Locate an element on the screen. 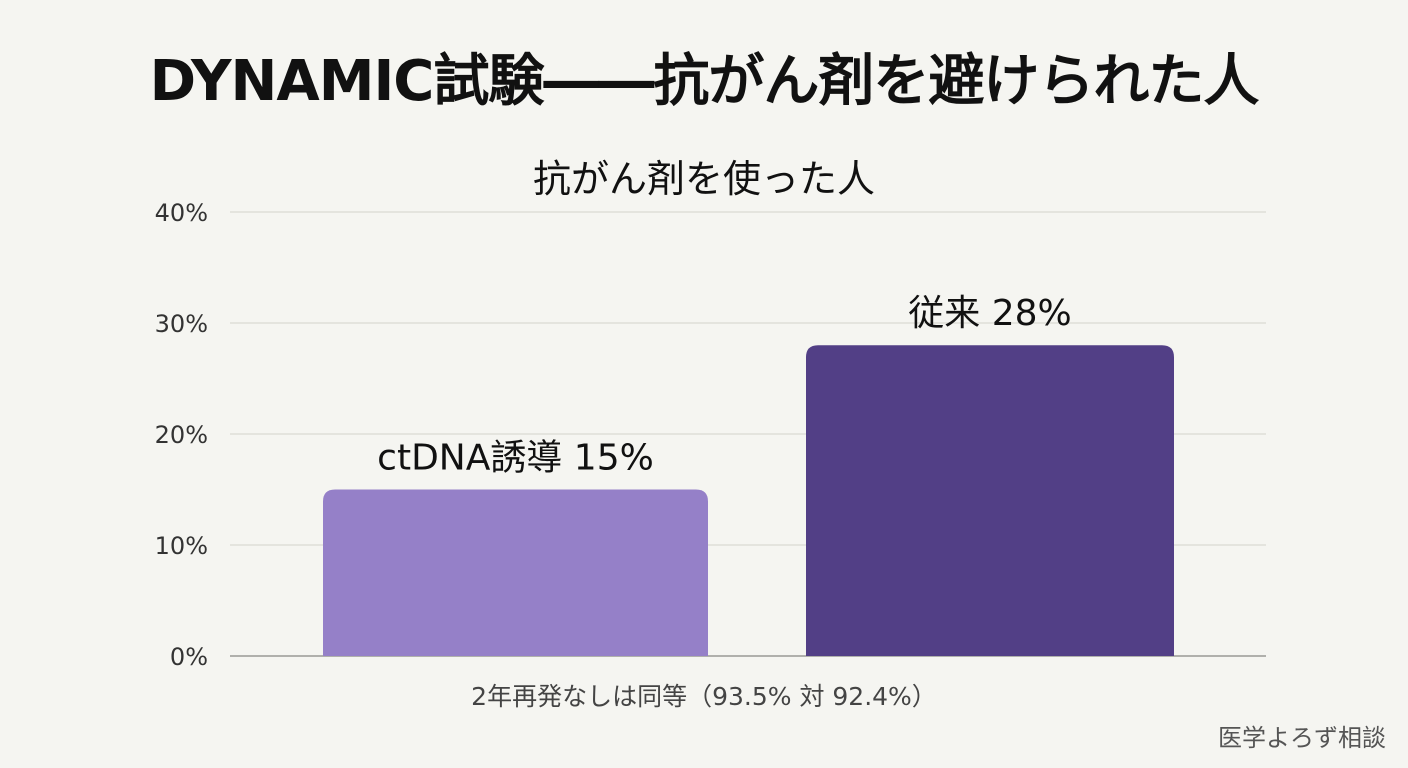 This screenshot has height=768, width=1408. y-tick-label: 10% is located at coordinates (181, 546).